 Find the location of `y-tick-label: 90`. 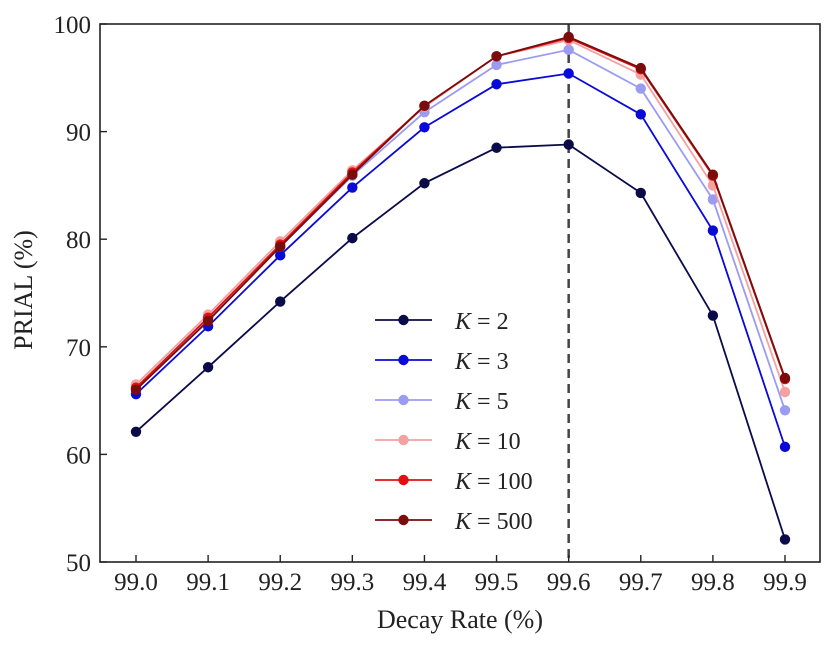

y-tick-label: 90 is located at coordinates (78, 133).